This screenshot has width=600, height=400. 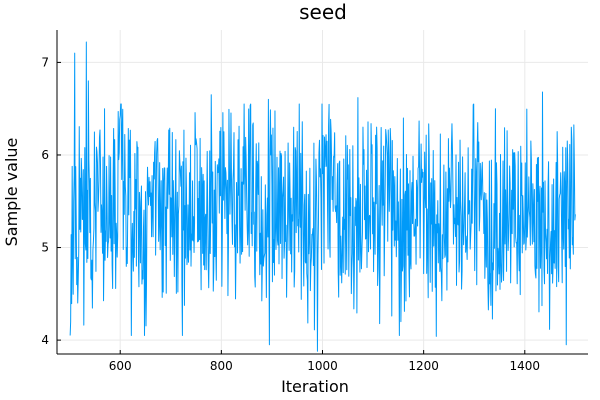 What do you see at coordinates (525, 366) in the screenshot?
I see `x-tick-label: 1400` at bounding box center [525, 366].